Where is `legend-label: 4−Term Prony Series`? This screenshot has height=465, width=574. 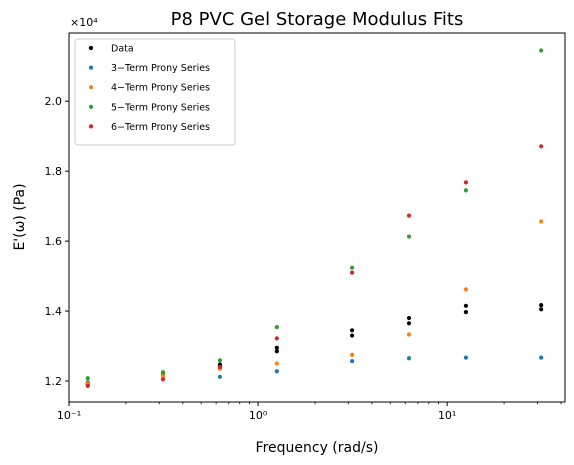 legend-label: 4−Term Prony Series is located at coordinates (160, 88).